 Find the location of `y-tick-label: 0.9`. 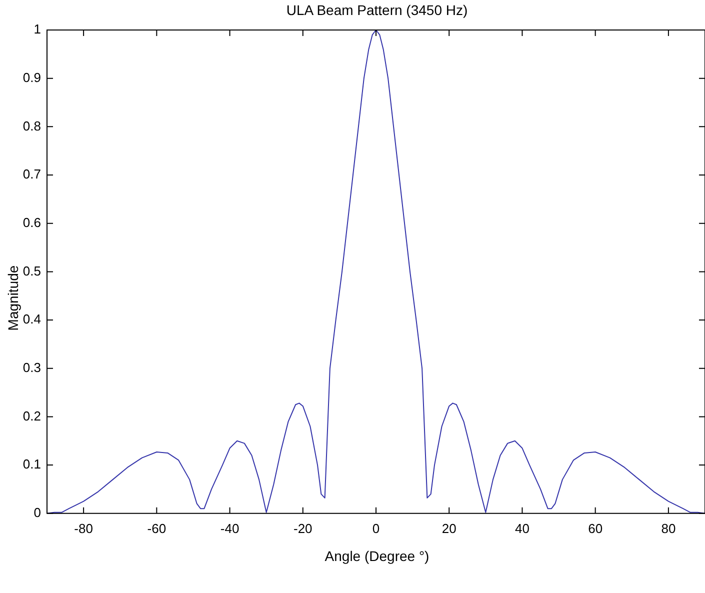

y-tick-label: 0.9 is located at coordinates (31, 77).